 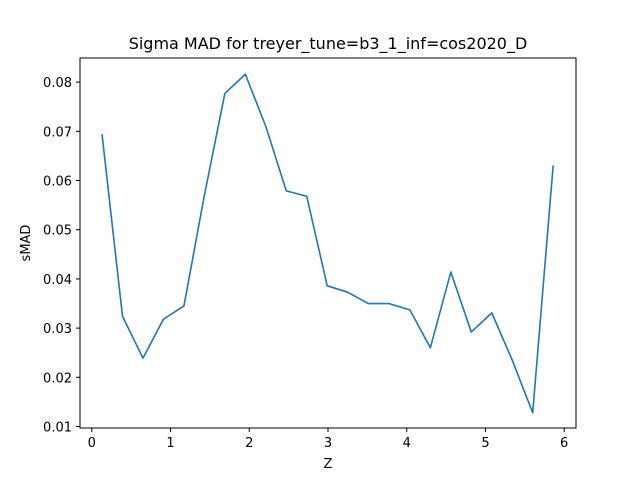 I want to click on y-tick-label: 0.07, so click(x=57, y=132).